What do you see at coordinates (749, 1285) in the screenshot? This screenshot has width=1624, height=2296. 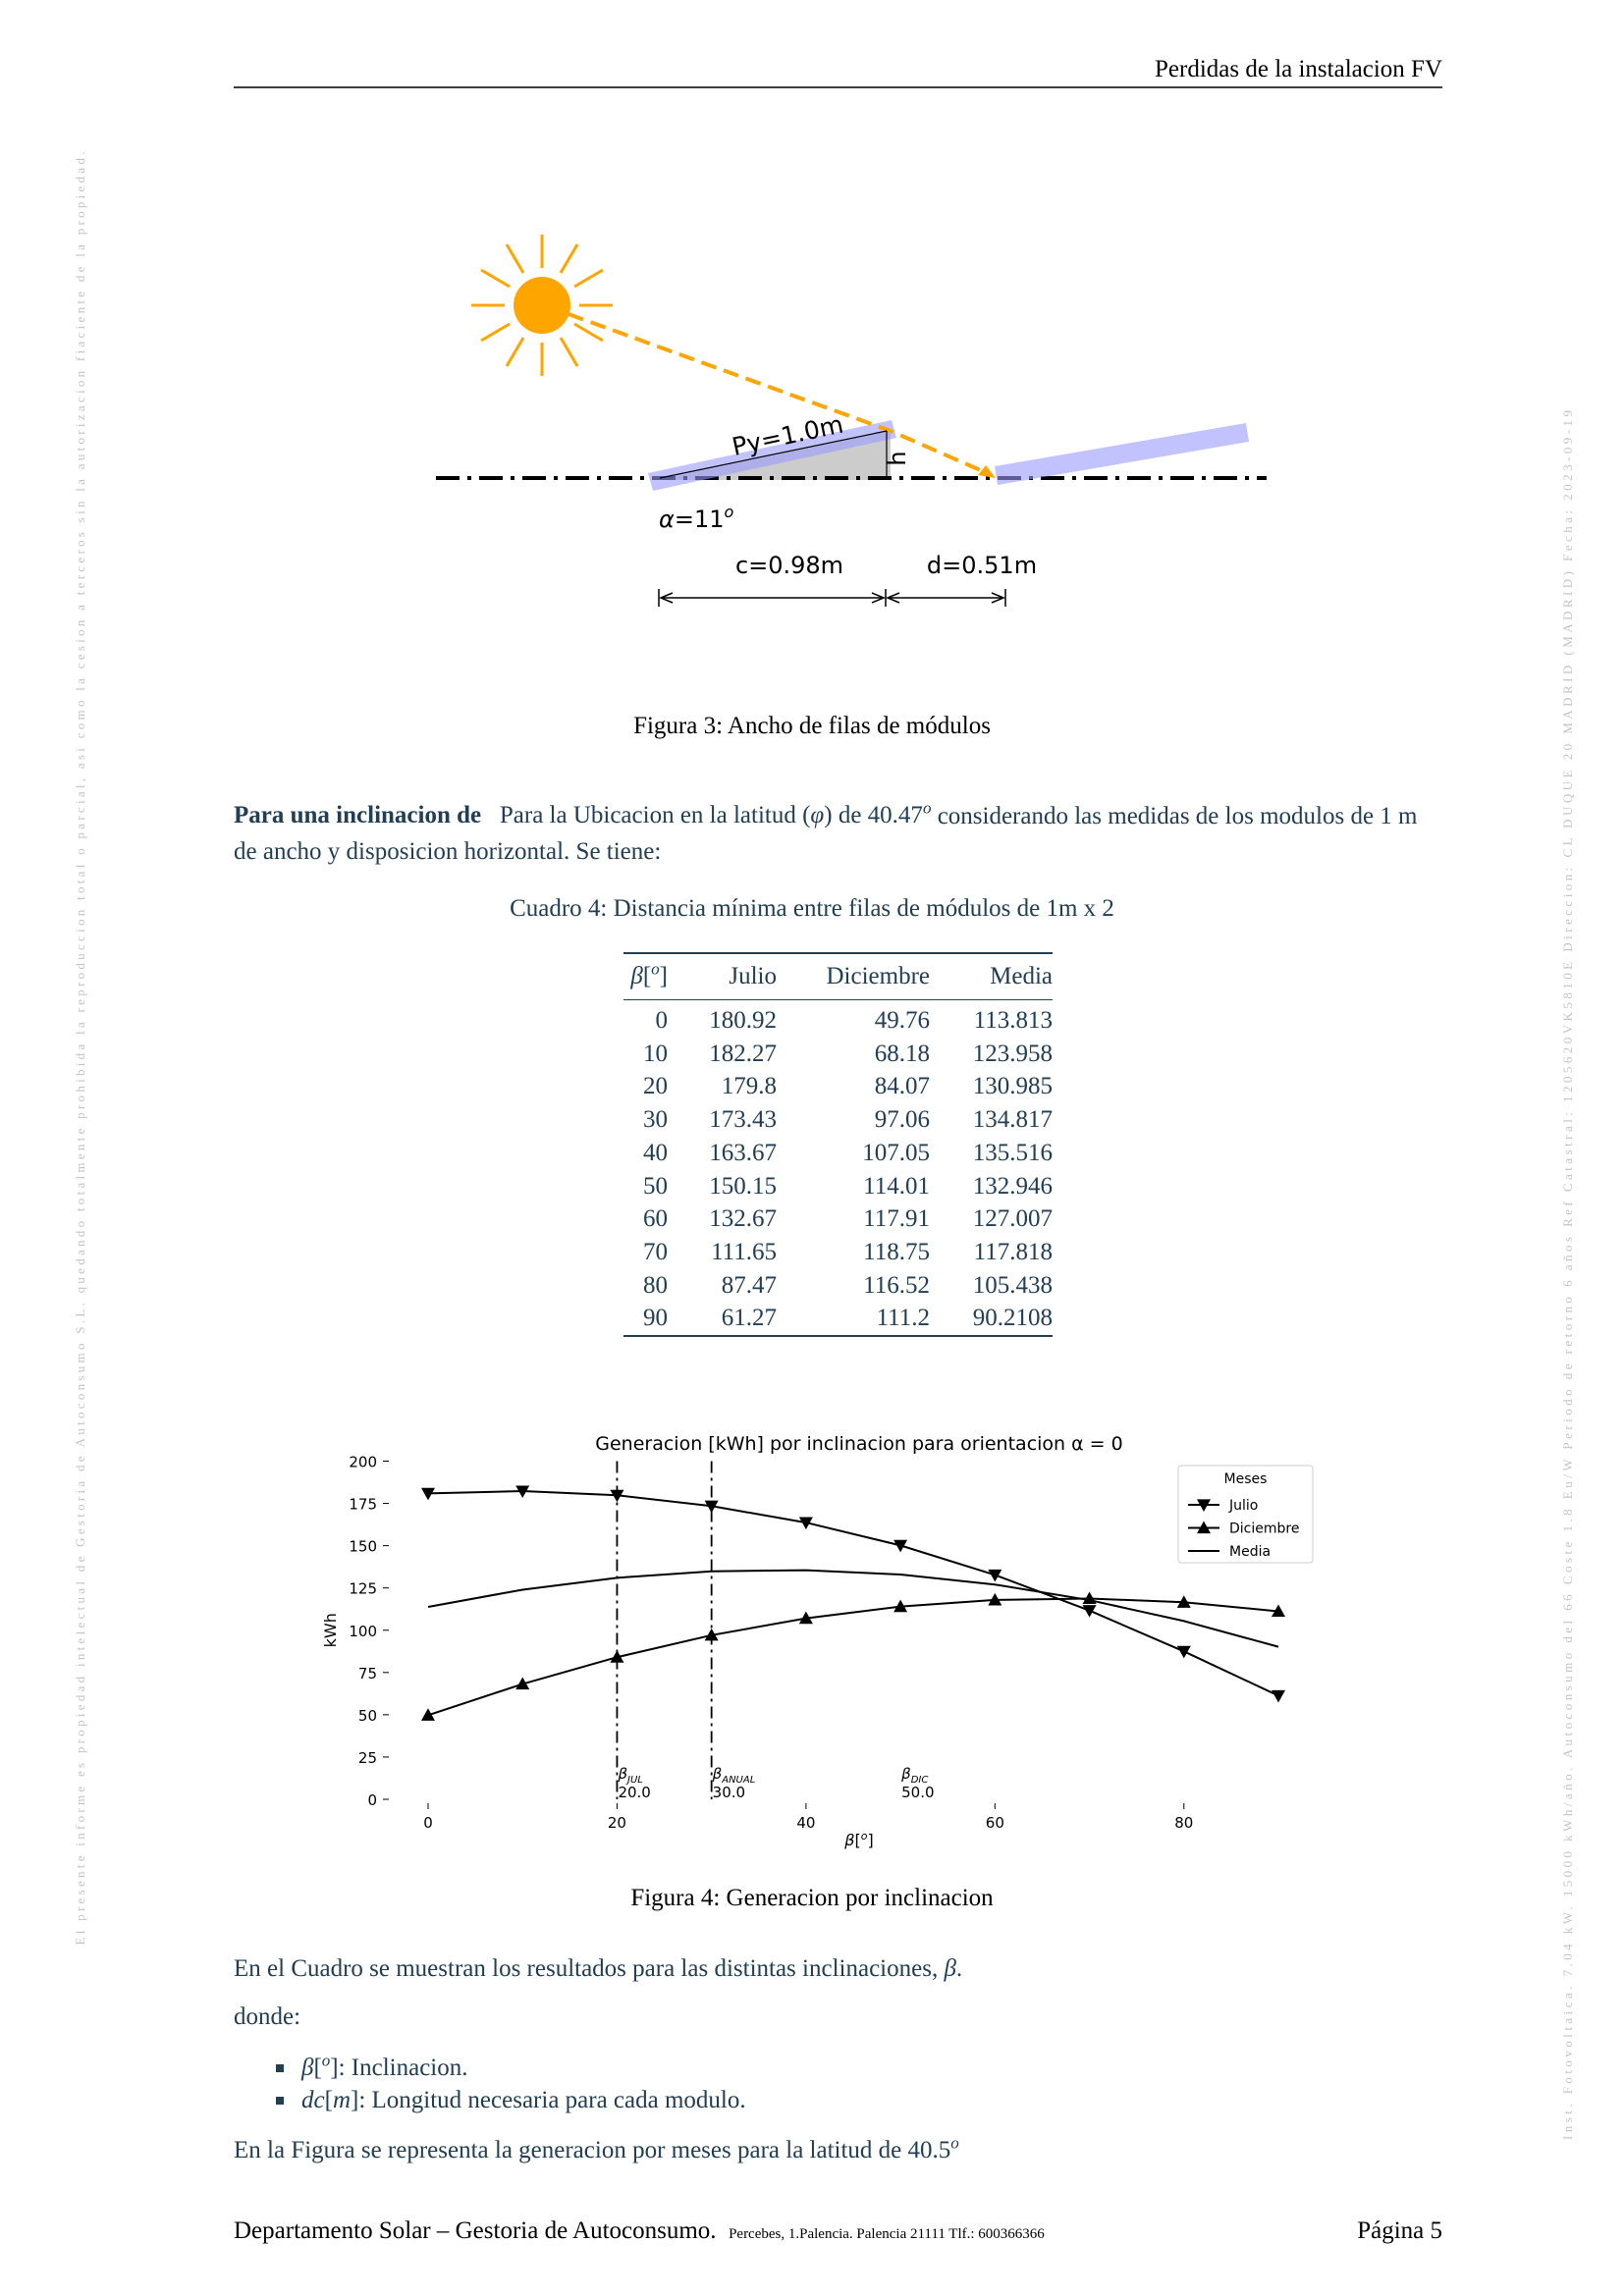 I see `table-cell: 87.47` at bounding box center [749, 1285].